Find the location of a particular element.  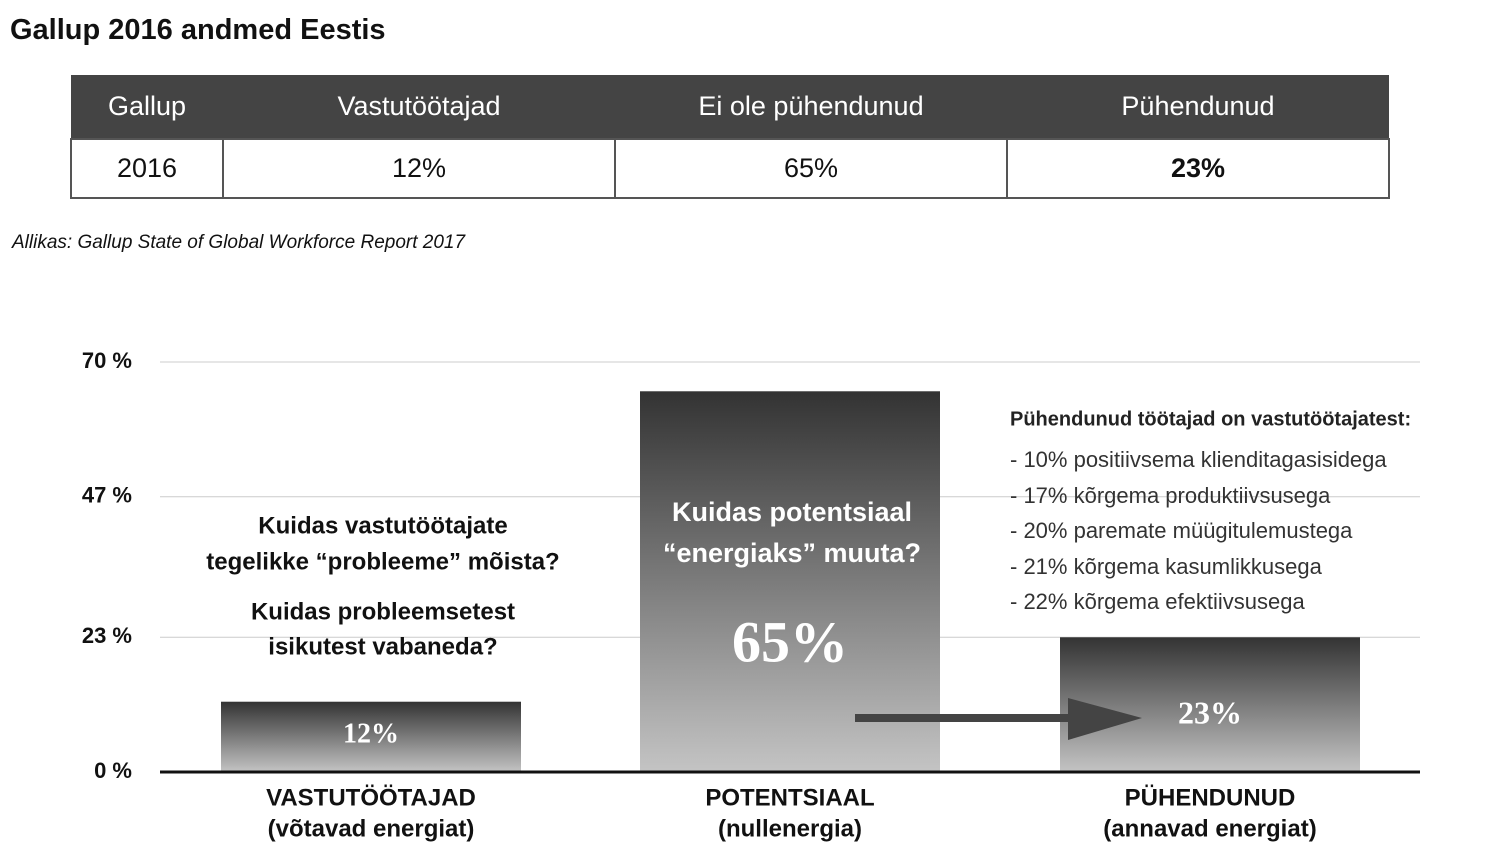

value-label: 23% is located at coordinates (1210, 712).